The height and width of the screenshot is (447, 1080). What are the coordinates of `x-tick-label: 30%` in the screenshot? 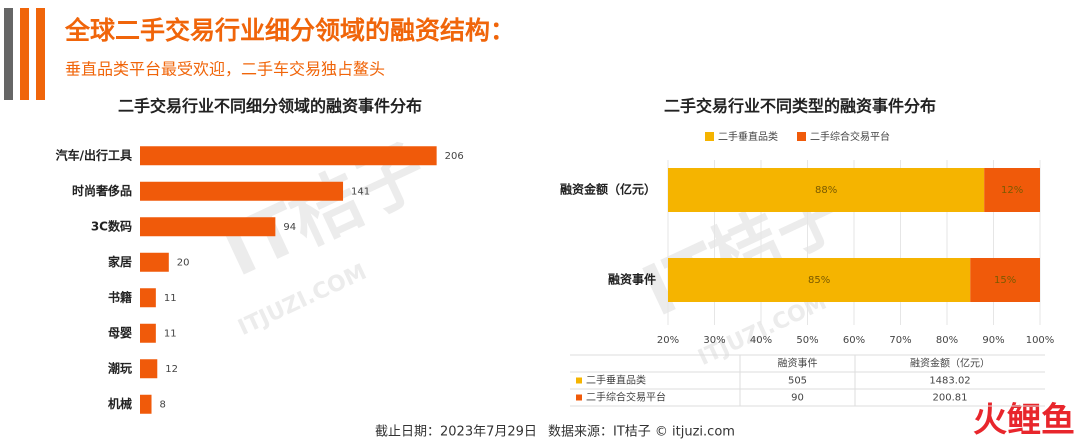 It's located at (714, 340).